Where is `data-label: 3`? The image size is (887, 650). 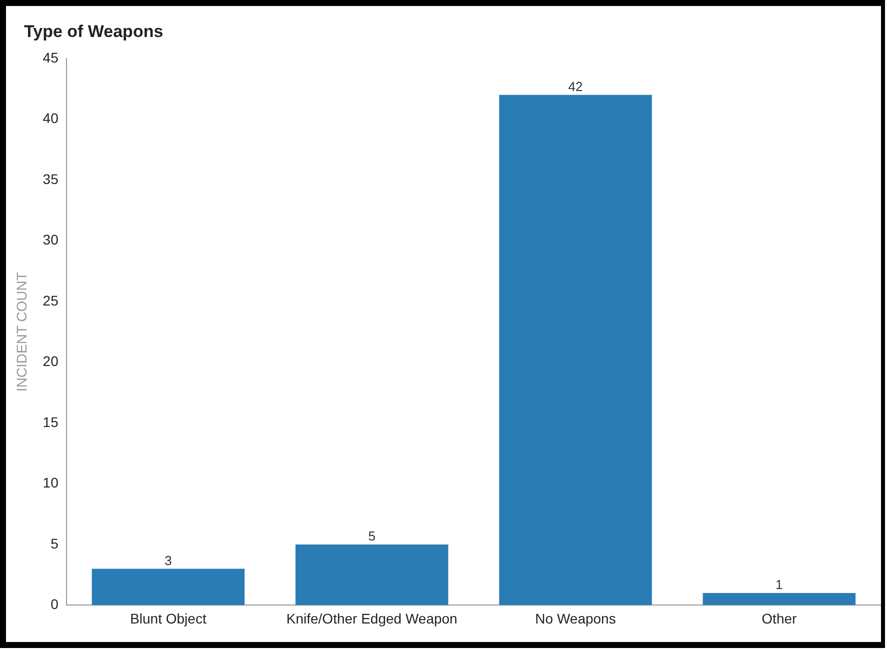
data-label: 3 is located at coordinates (168, 560).